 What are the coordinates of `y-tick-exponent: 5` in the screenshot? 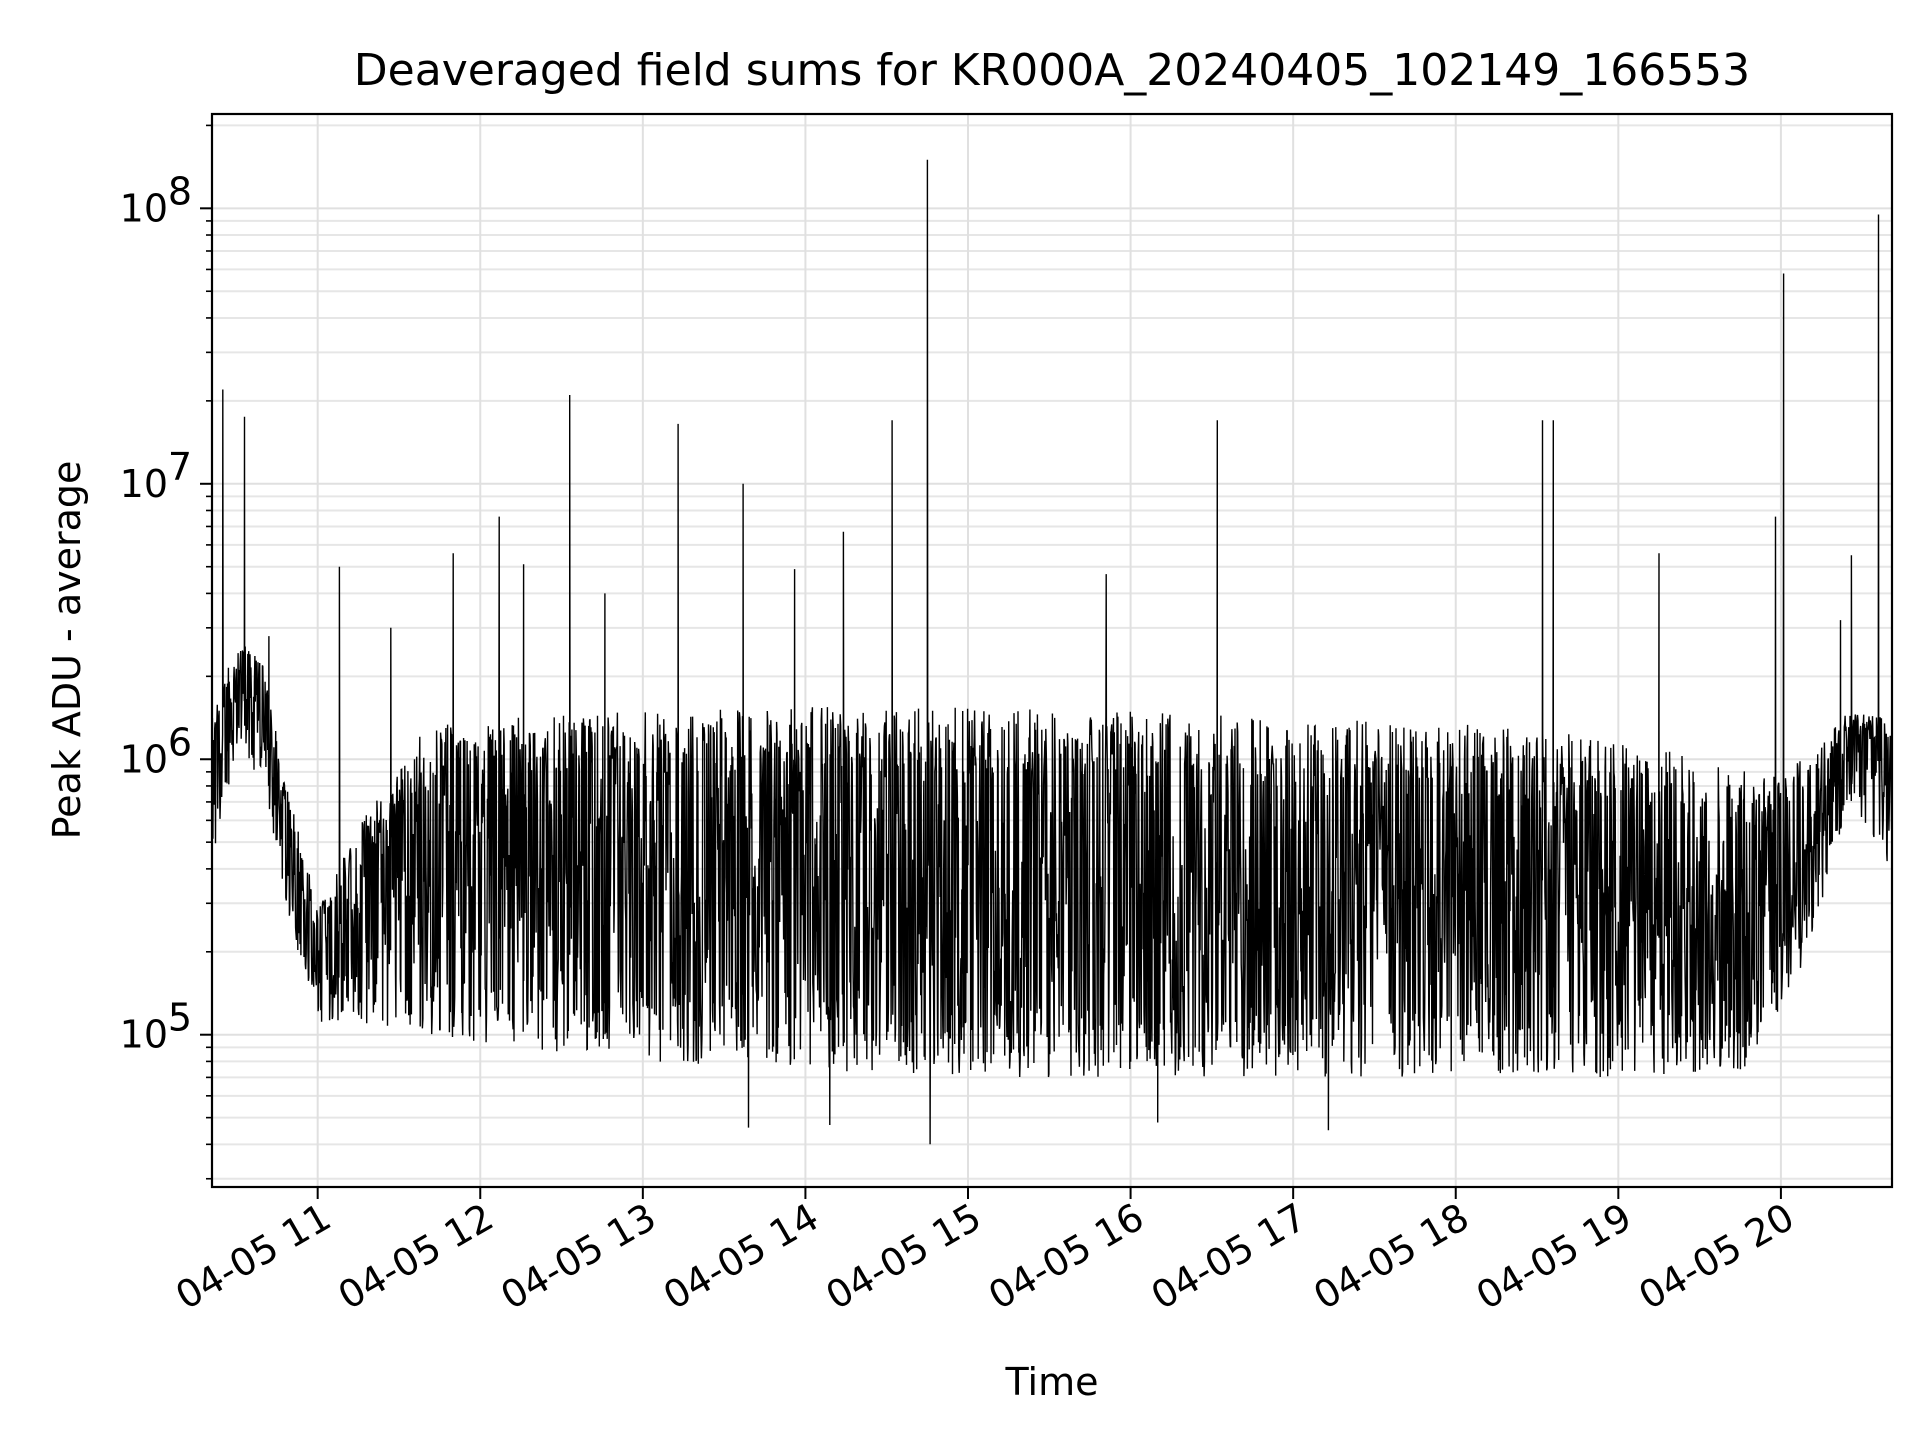 It's located at (180, 1018).